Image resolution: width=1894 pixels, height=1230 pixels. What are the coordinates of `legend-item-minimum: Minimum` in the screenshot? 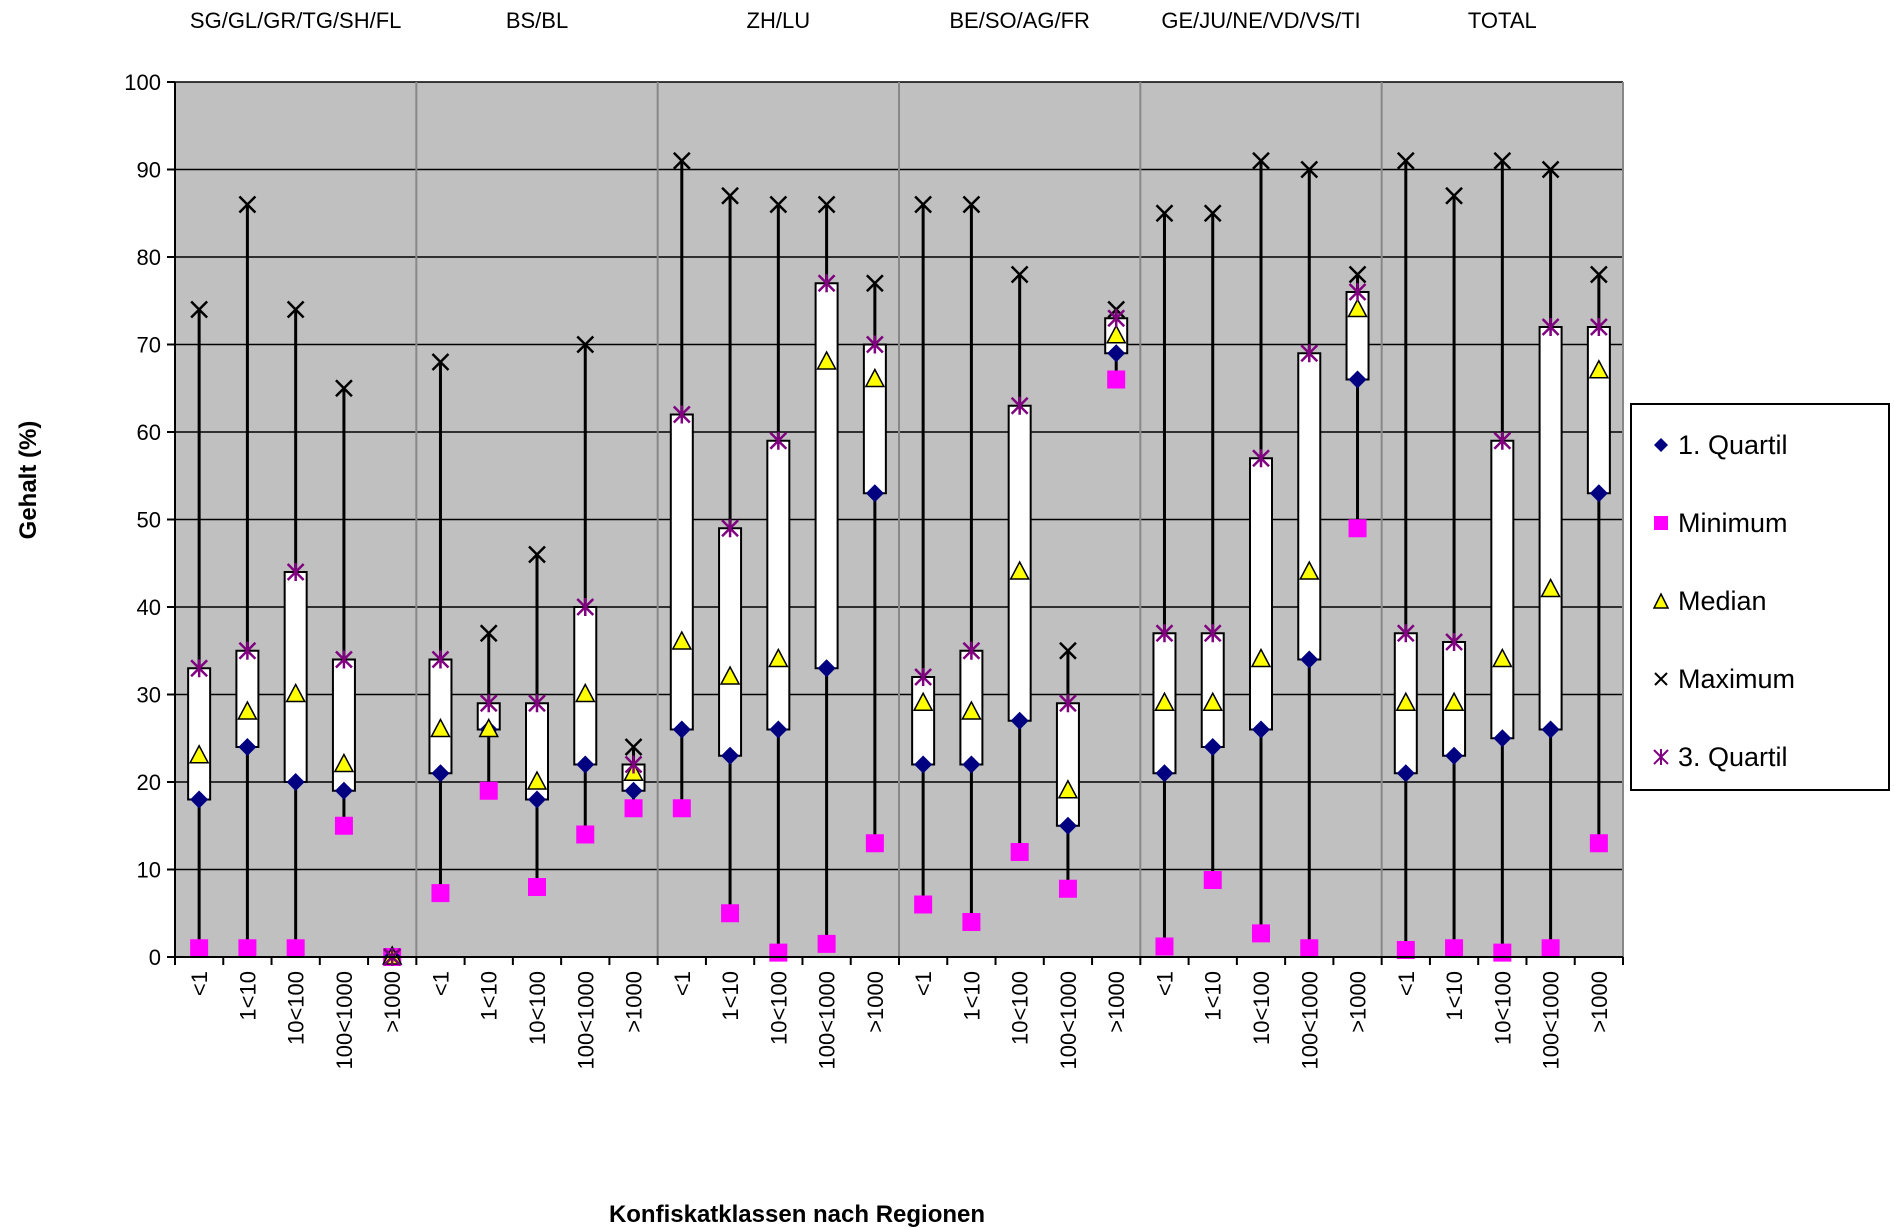 It's located at (1719, 523).